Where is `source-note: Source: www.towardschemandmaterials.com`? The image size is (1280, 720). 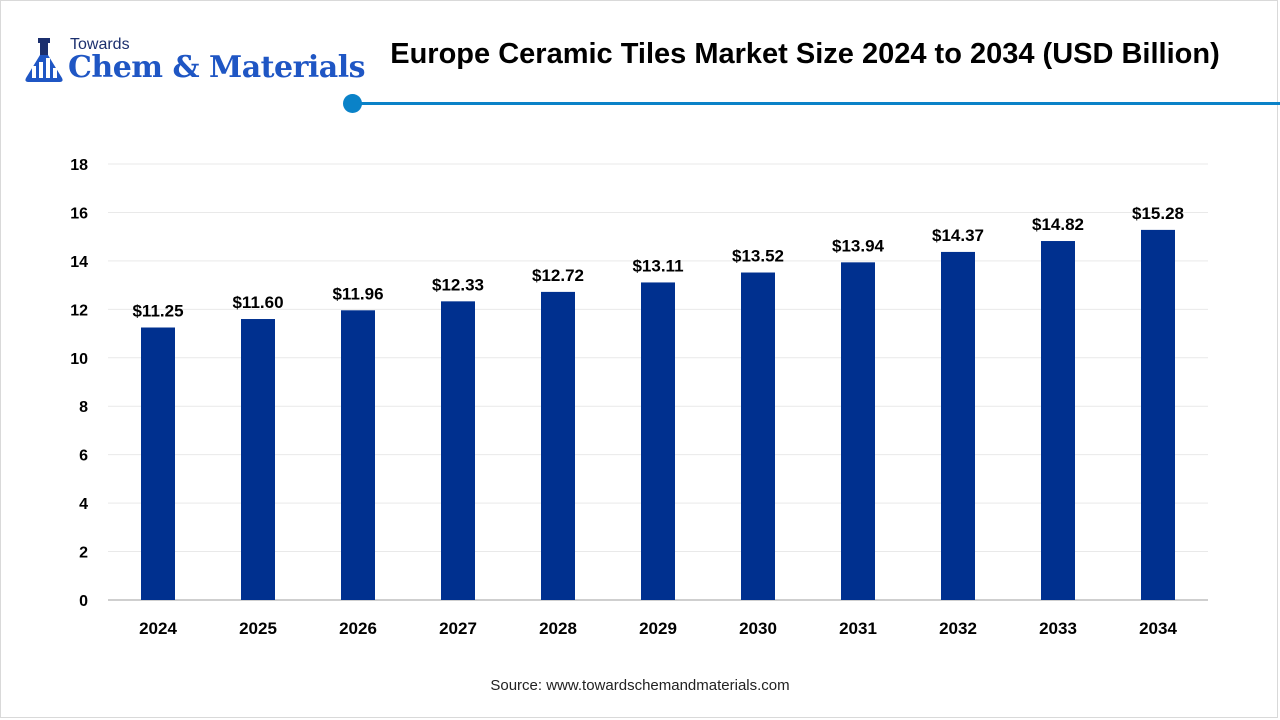
source-note: Source: www.towardschemandmaterials.com is located at coordinates (640, 685).